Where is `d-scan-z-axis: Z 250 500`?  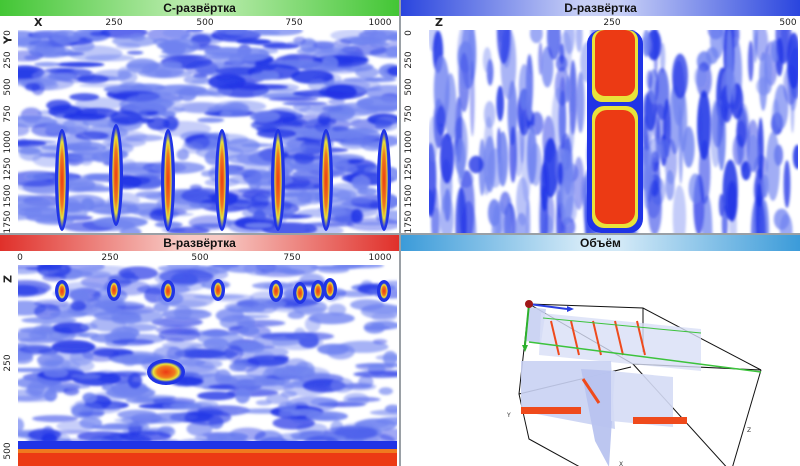 d-scan-z-axis: Z 250 500 is located at coordinates (600, 23).